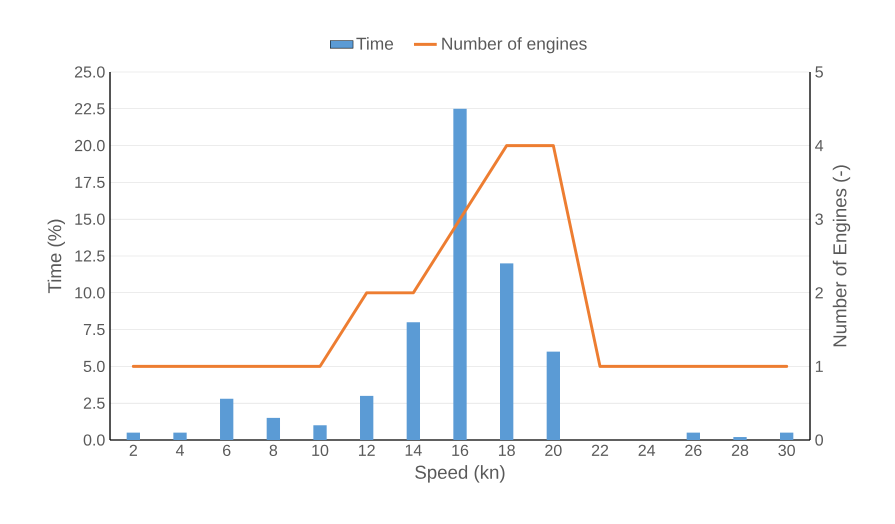  I want to click on y-tick-label: 2.5, so click(94, 403).